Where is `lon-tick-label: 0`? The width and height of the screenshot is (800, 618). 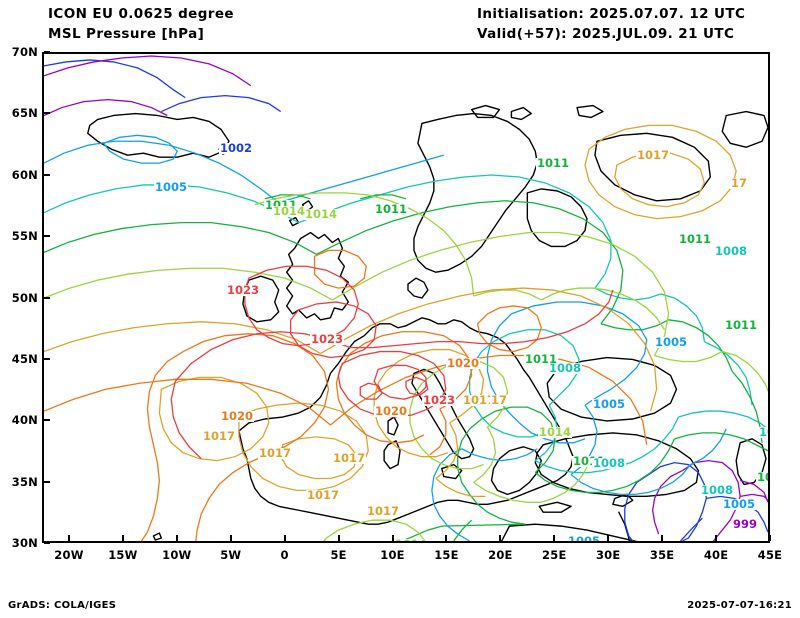 lon-tick-label: 0 is located at coordinates (284, 555).